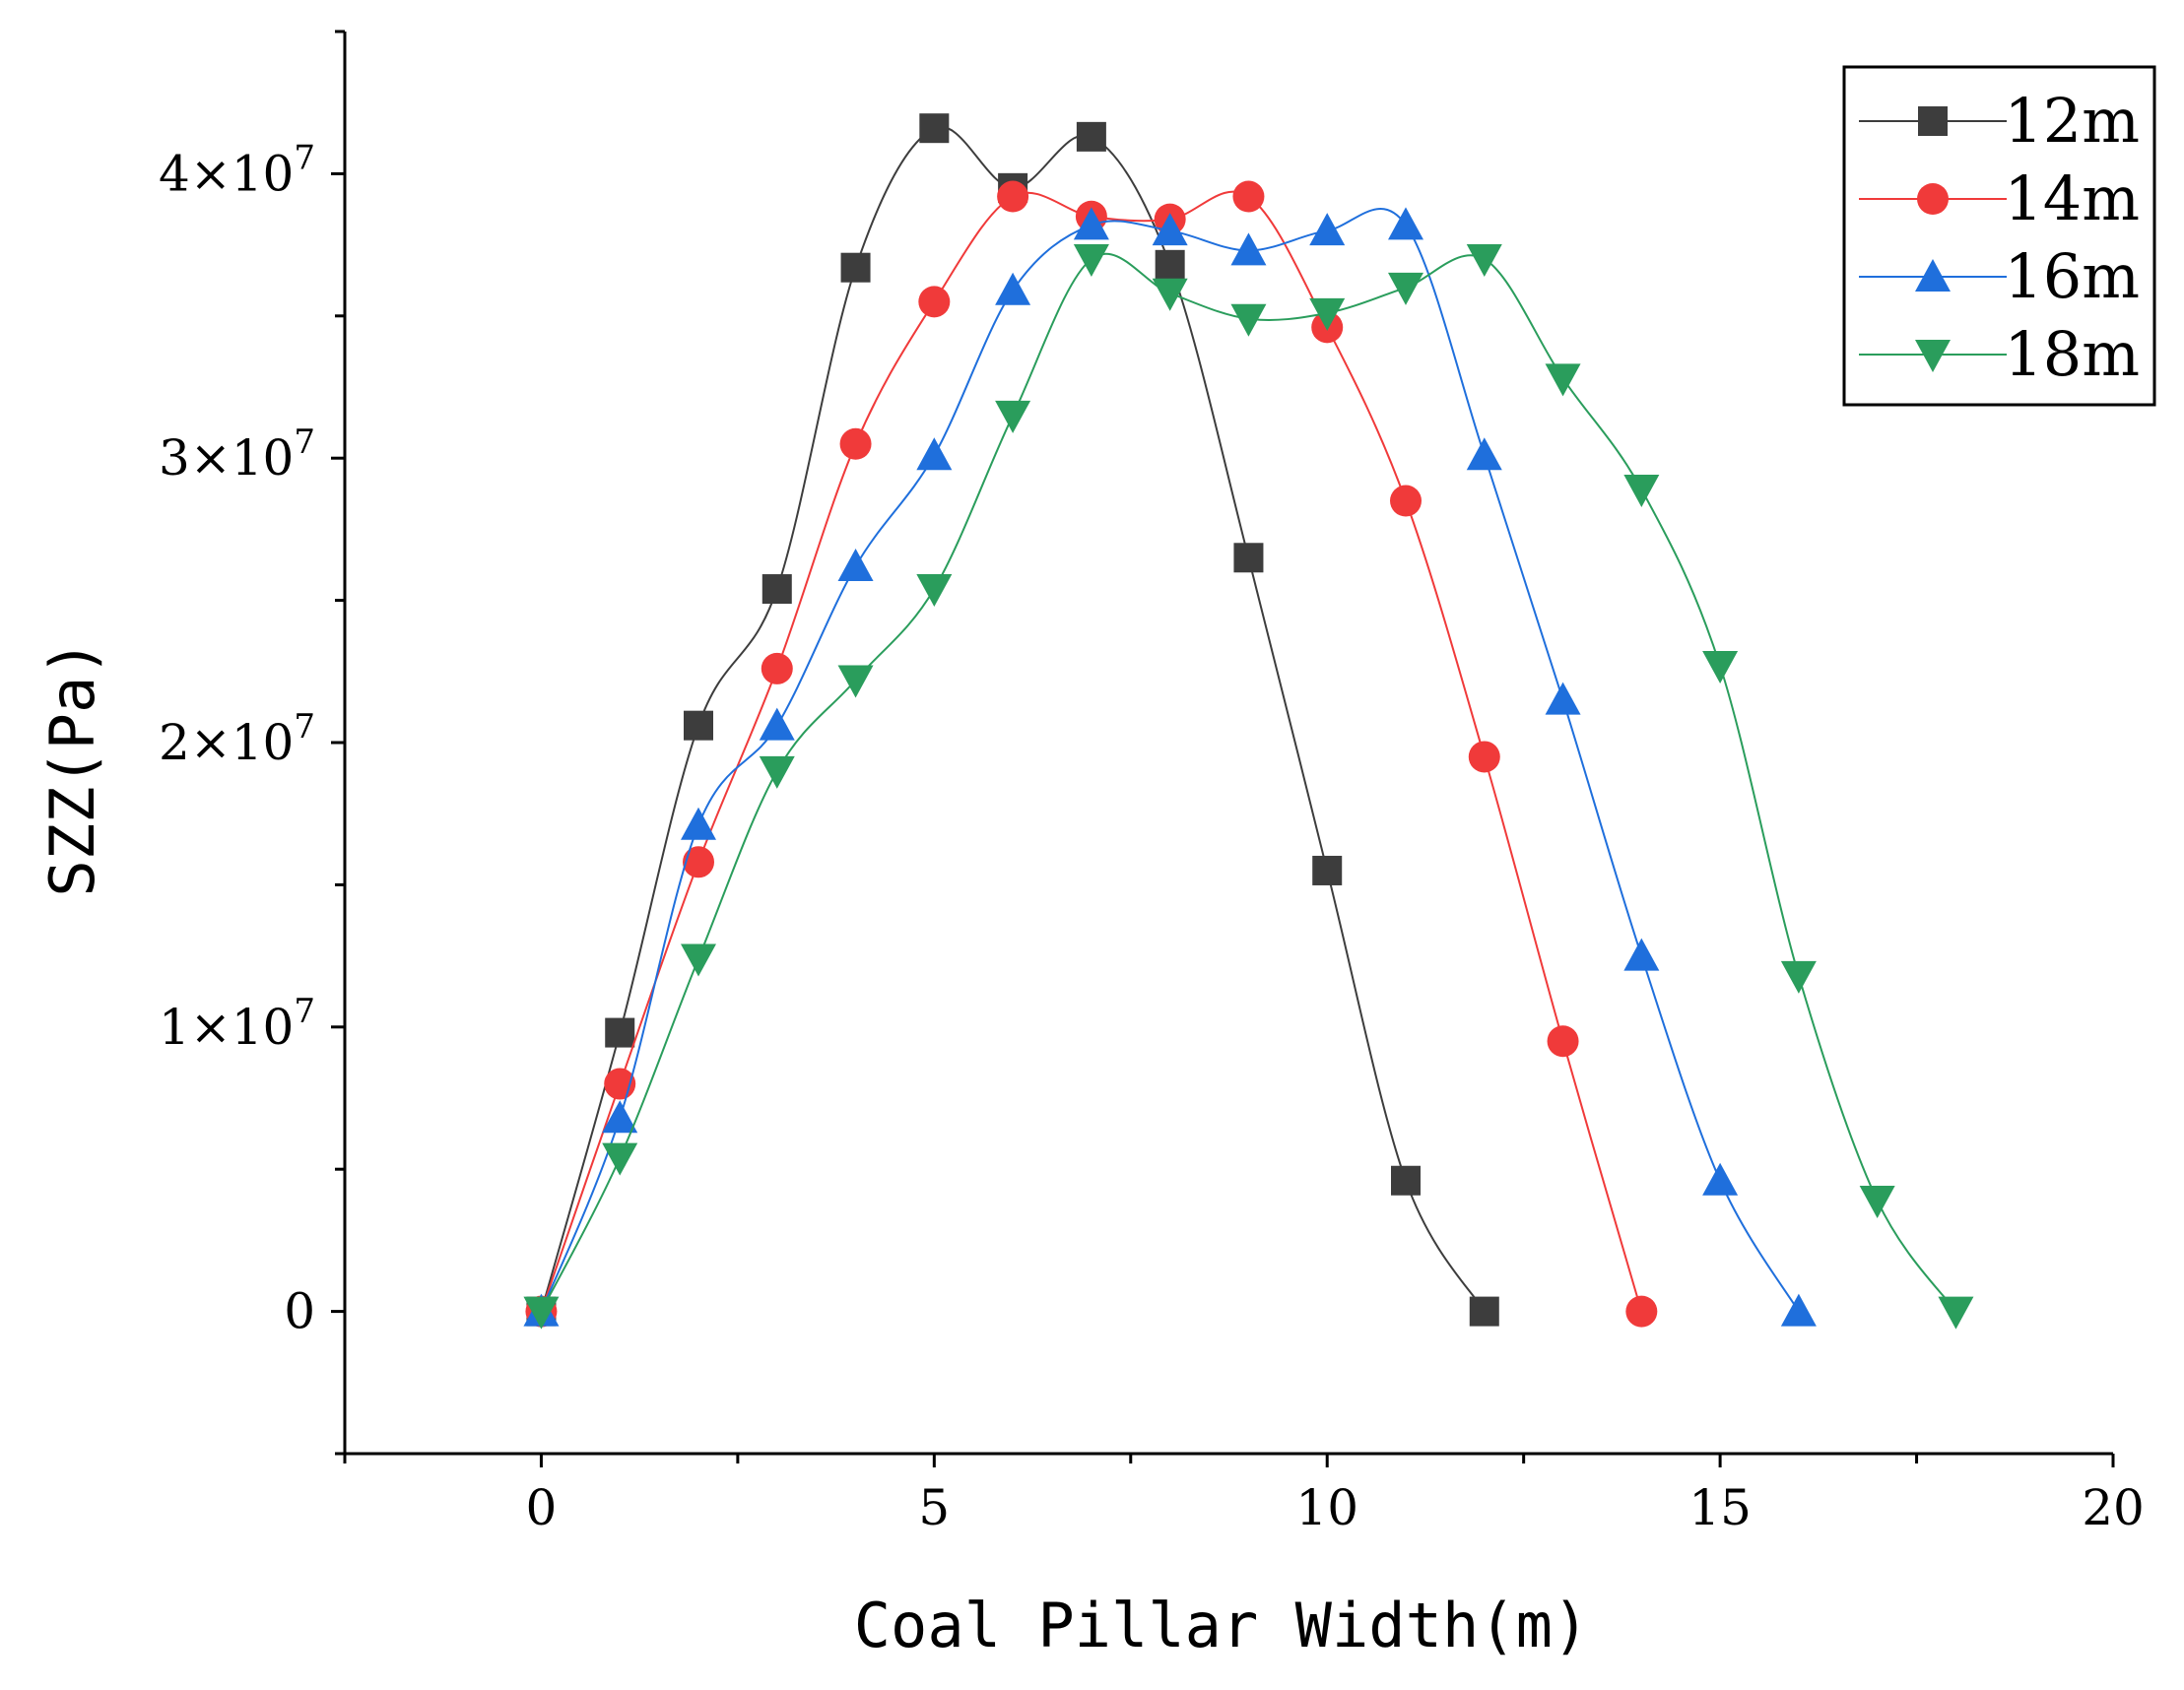 This screenshot has height=1690, width=2184. Describe the element at coordinates (1933, 356) in the screenshot. I see `legend-marker-18m` at that location.